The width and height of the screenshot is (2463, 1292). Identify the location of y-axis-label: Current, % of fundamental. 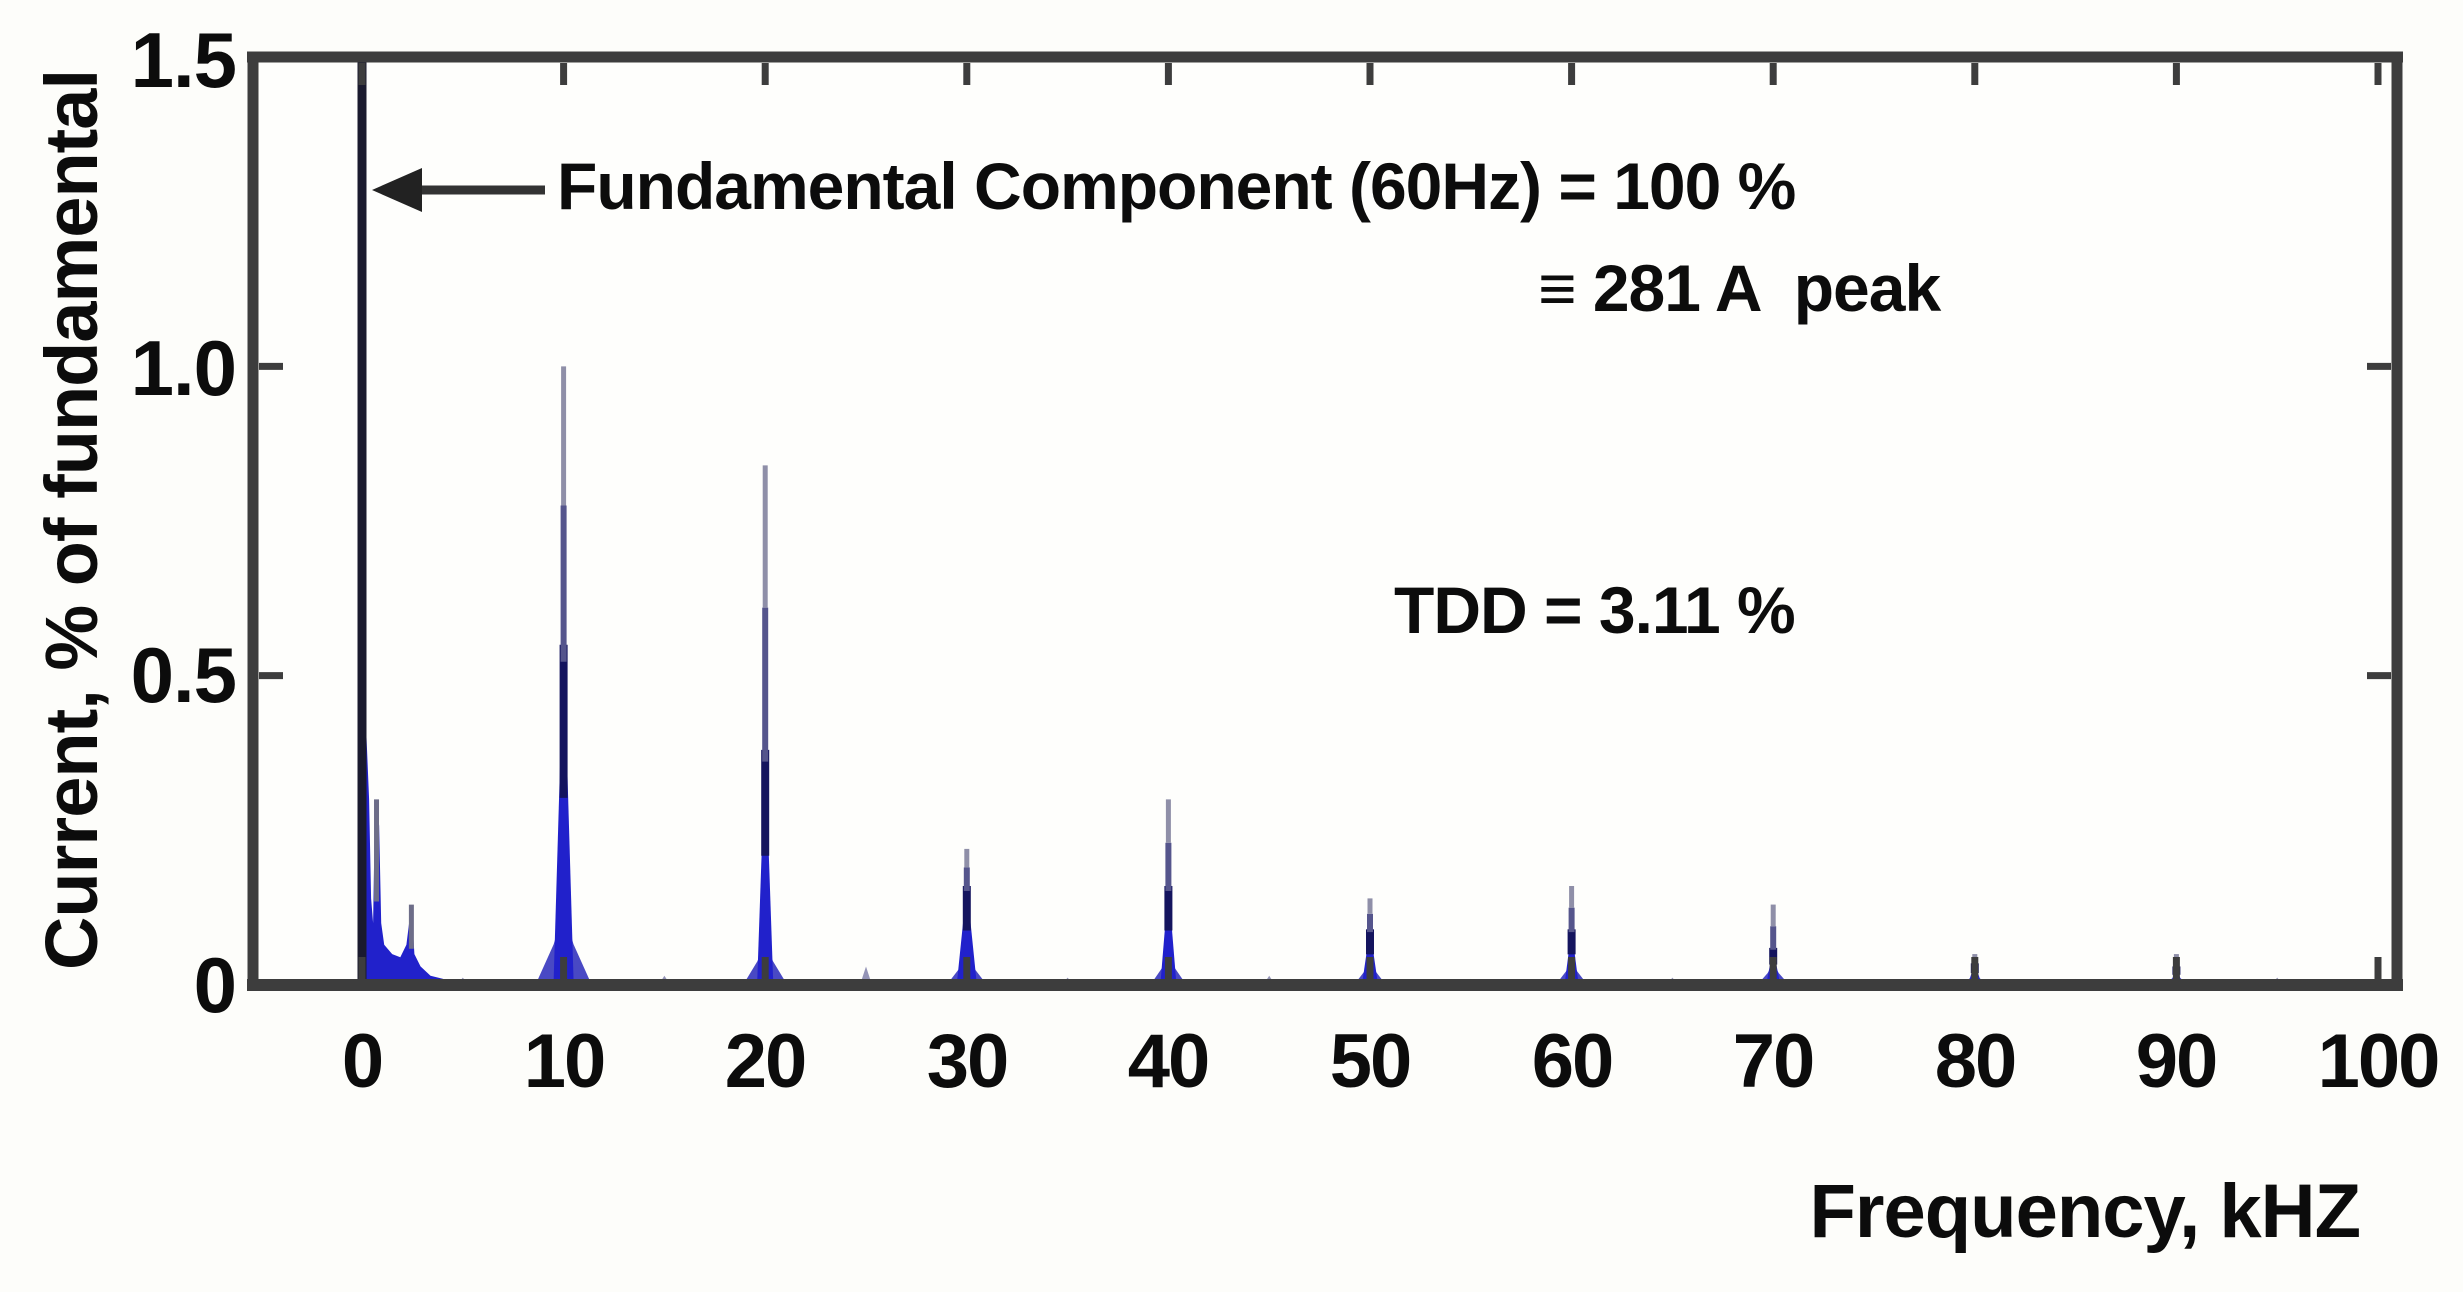
(71, 520).